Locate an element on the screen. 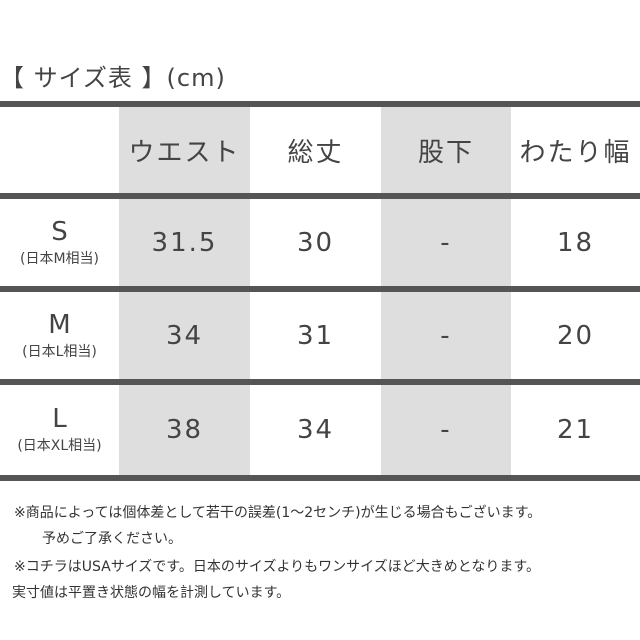 Image resolution: width=640 pixels, height=640 pixels. value-length: 31 is located at coordinates (315, 335).